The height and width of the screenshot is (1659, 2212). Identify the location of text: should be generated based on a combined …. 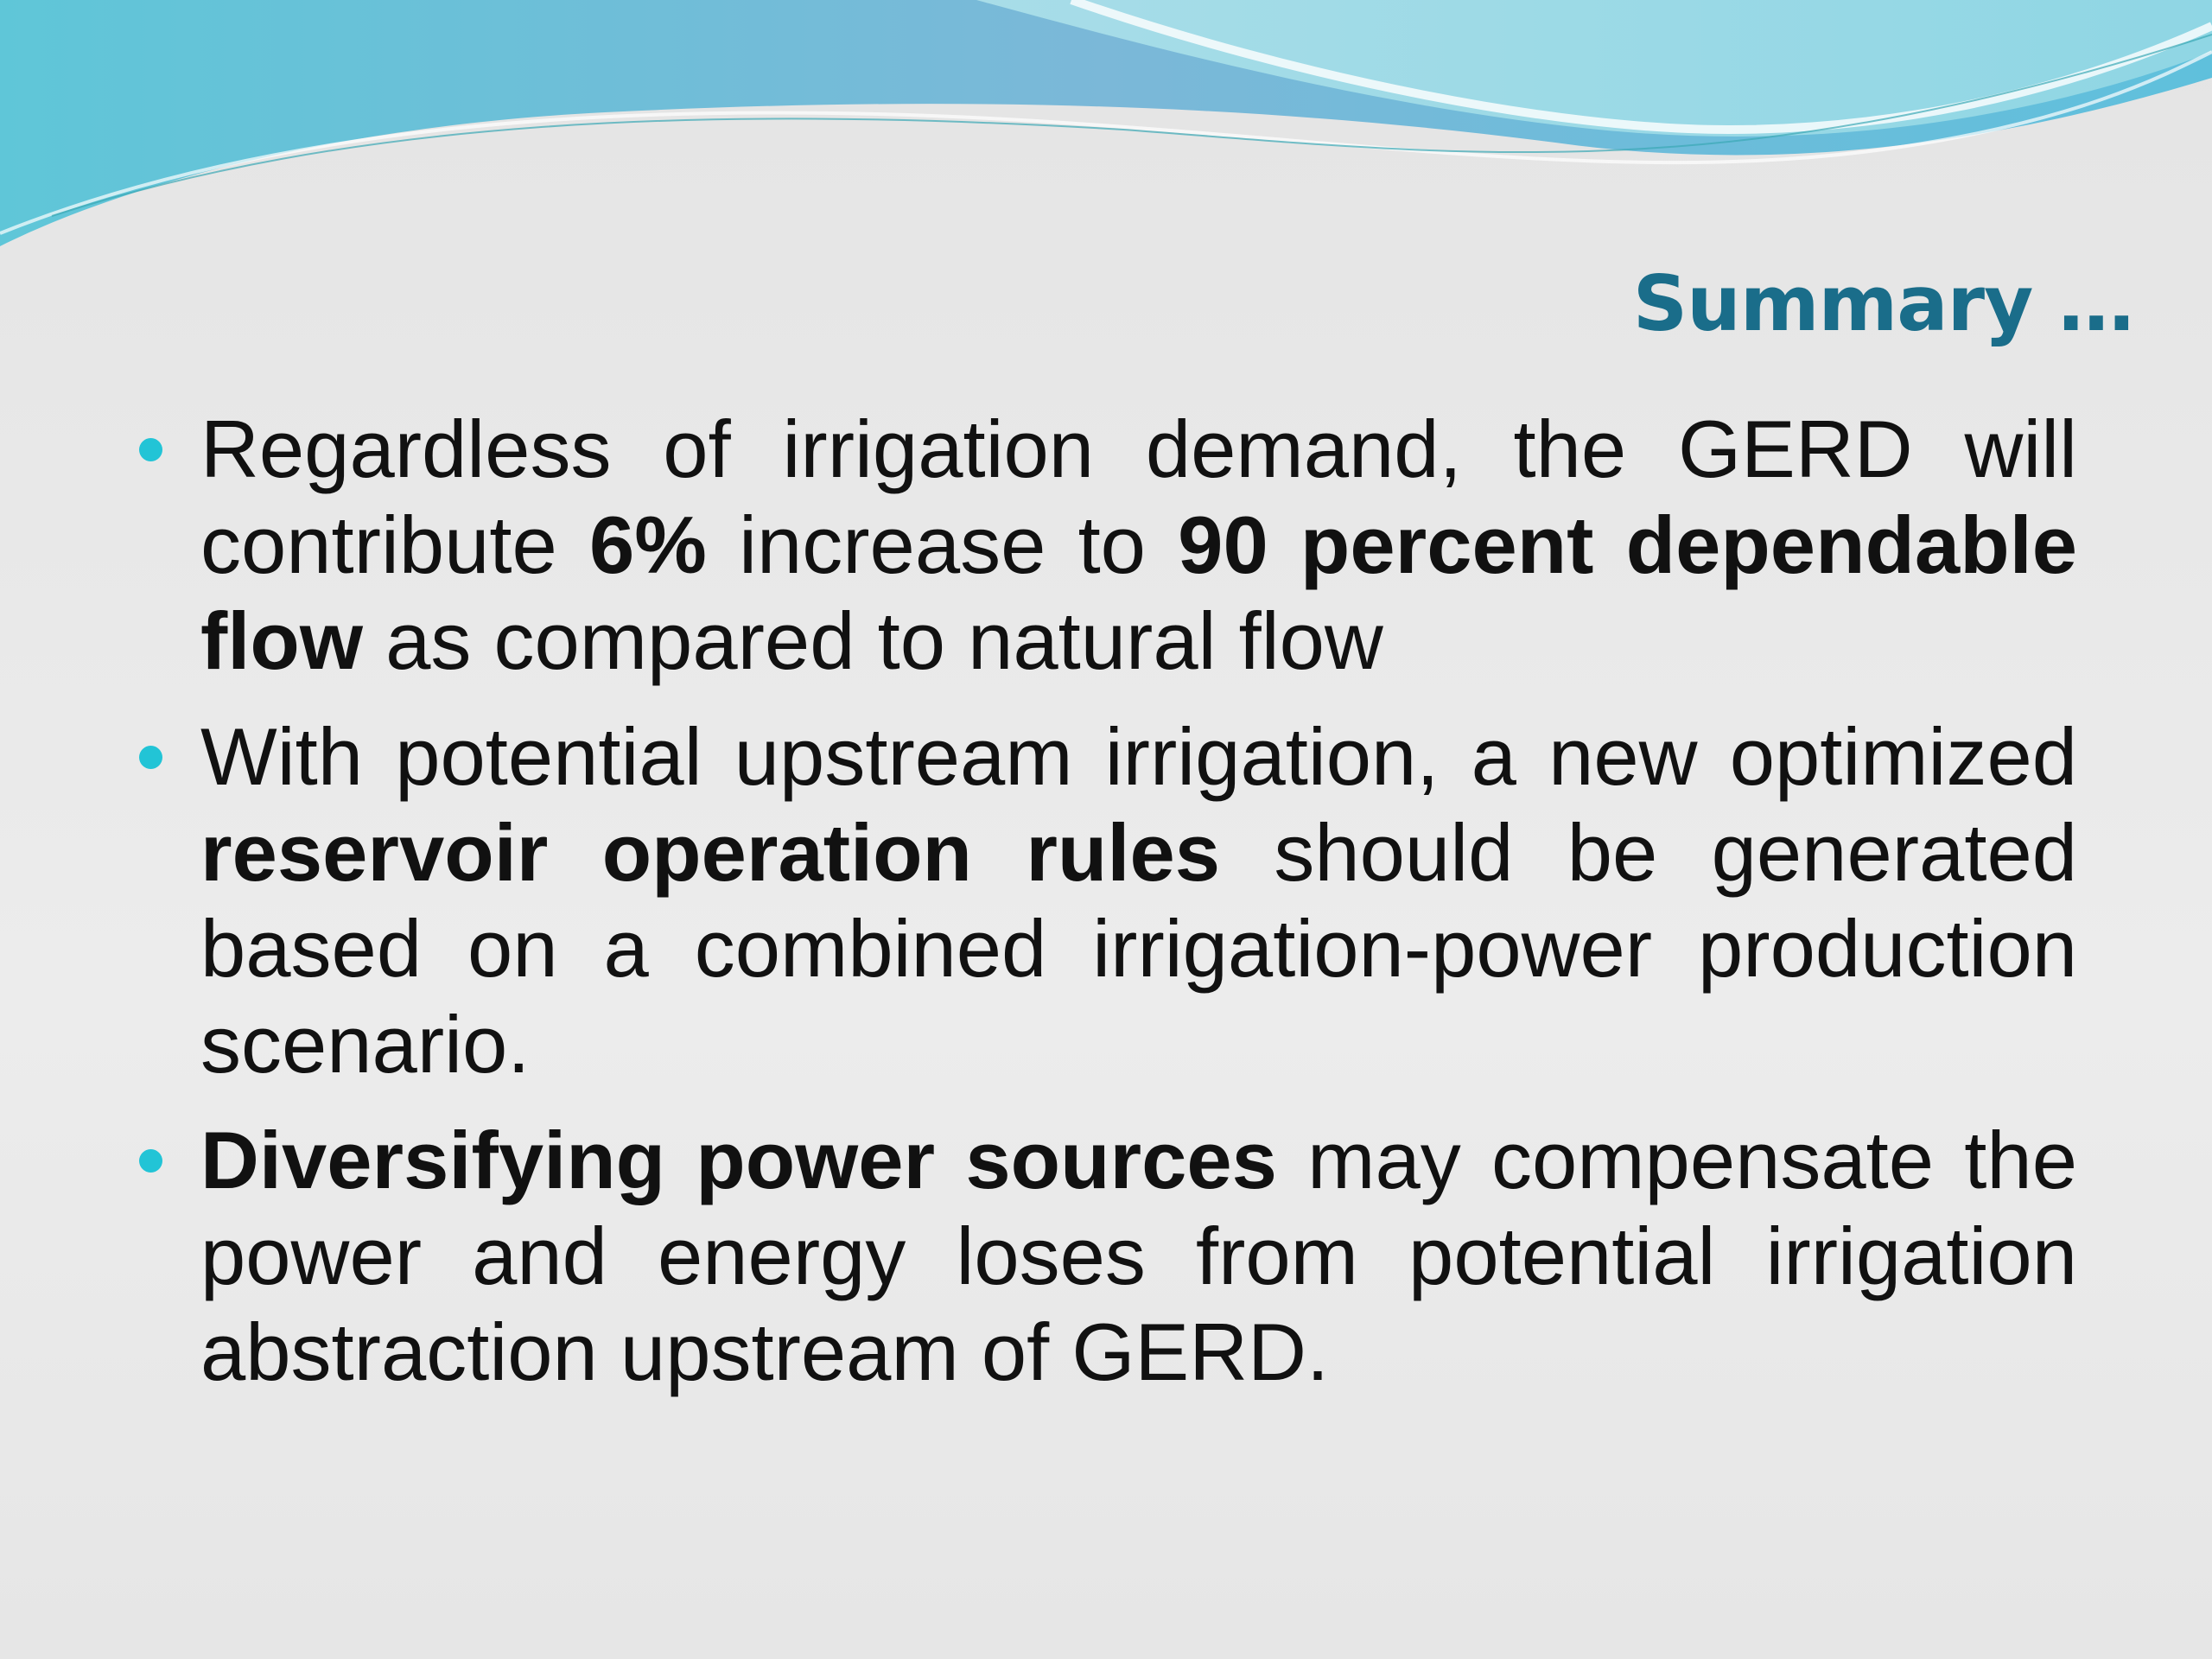
(1138, 948).